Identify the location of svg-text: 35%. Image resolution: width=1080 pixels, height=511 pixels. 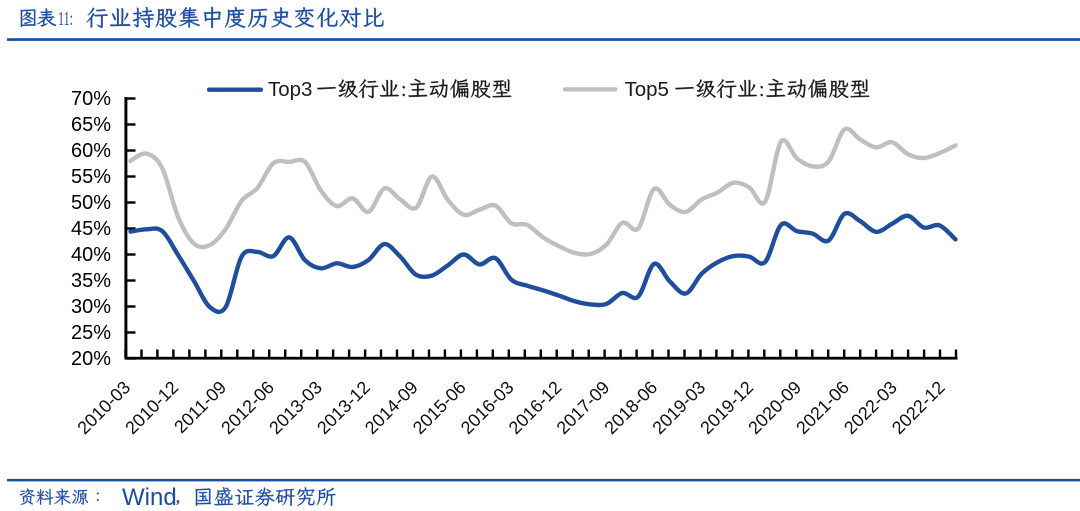
(91, 281).